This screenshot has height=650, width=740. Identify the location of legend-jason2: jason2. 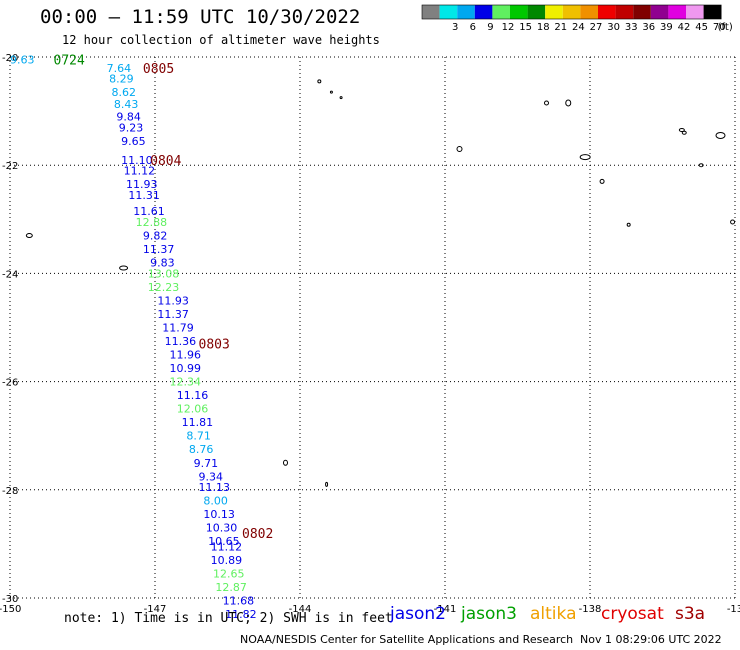
(418, 614).